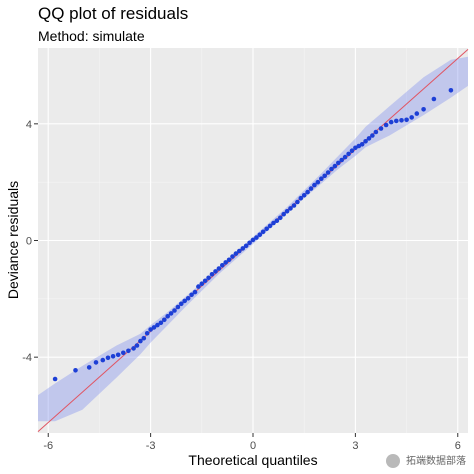 This screenshot has width=474, height=474. What do you see at coordinates (355, 446) in the screenshot?
I see `x-tick-label: 3` at bounding box center [355, 446].